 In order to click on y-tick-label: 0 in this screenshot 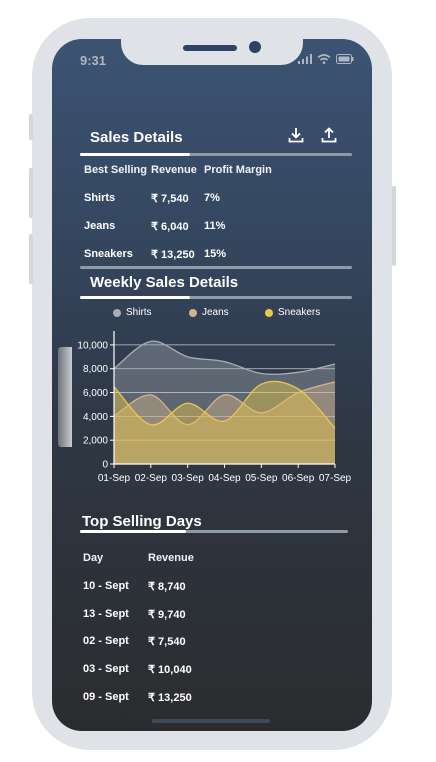, I will do `click(105, 465)`.